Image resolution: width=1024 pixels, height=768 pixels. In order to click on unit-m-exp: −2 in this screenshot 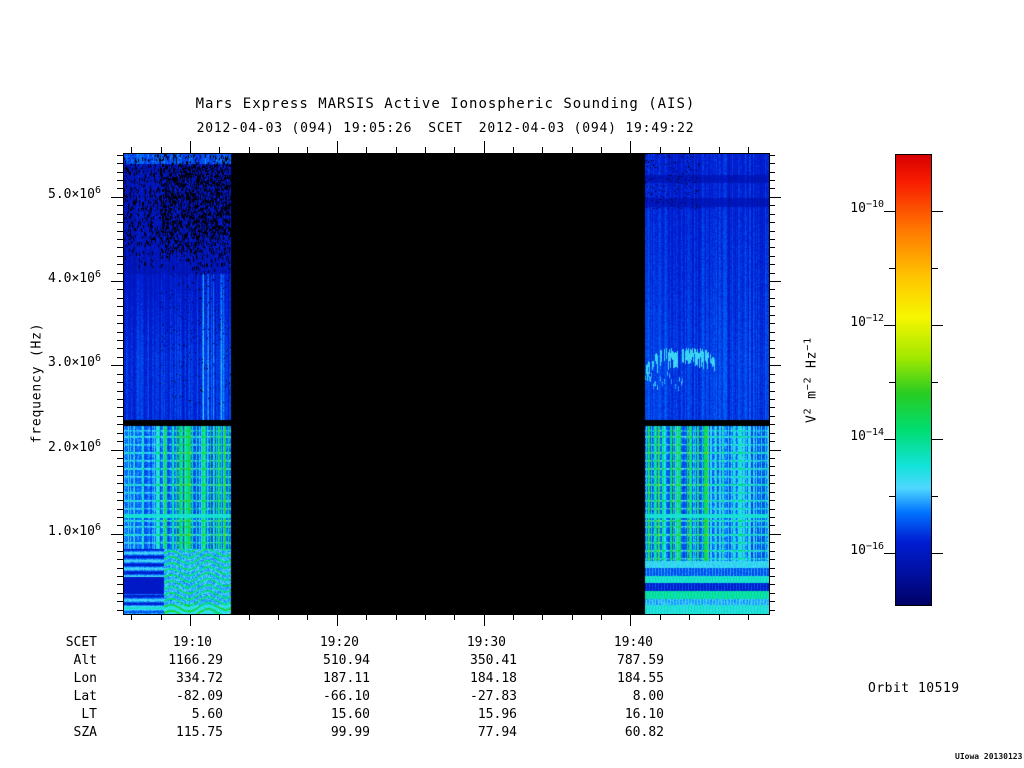, I will do `click(808, 383)`.